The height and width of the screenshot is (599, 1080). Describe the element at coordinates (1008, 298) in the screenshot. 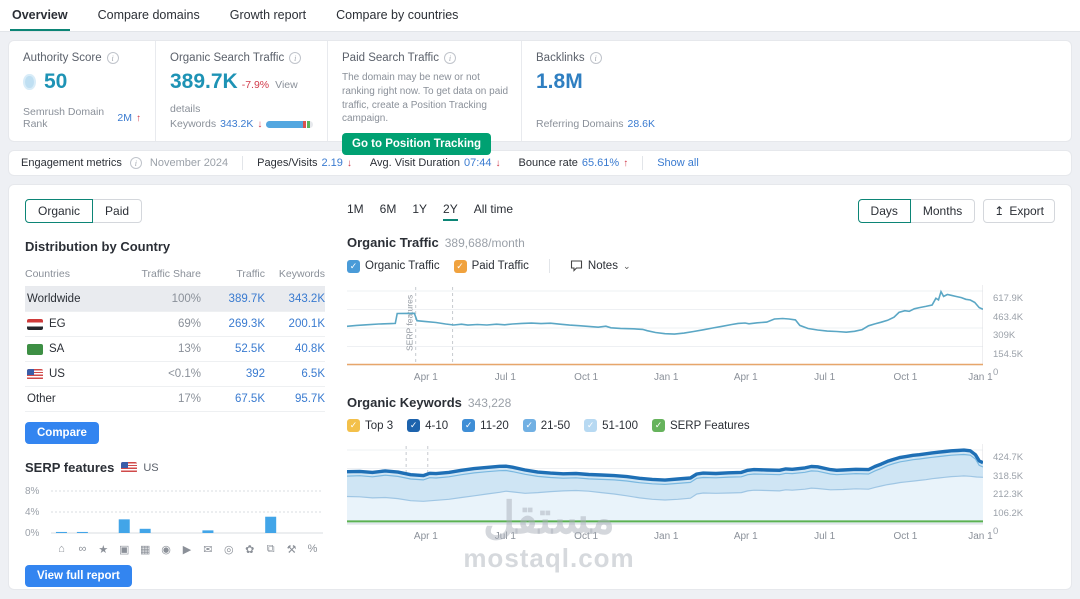

I see `y-axis-label: 617.9K` at that location.